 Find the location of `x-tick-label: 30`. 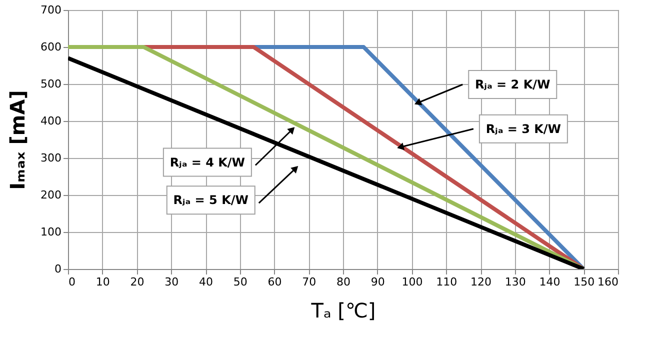

x-tick-label: 30 is located at coordinates (171, 282).